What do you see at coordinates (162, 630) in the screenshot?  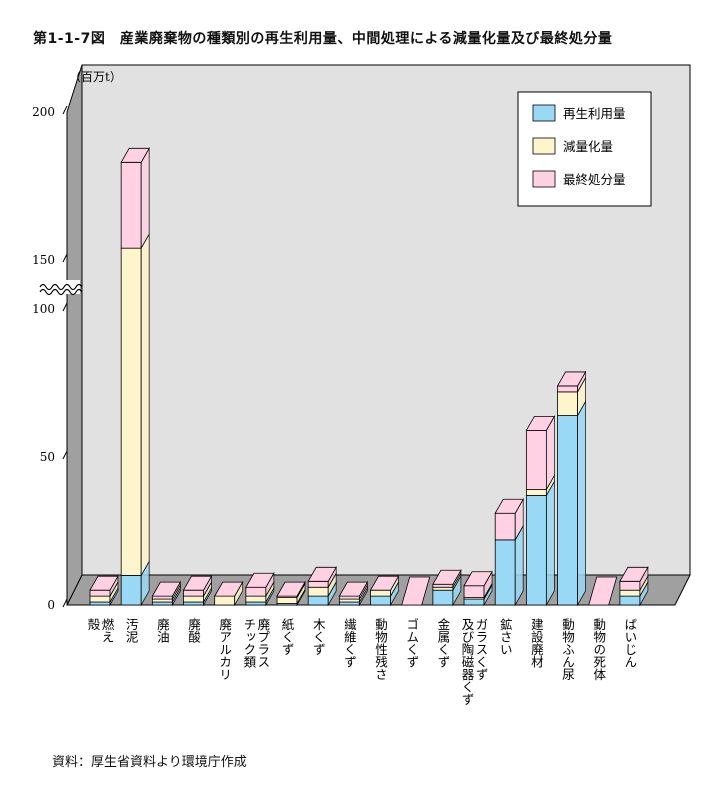 I see `category-label: 廃油` at bounding box center [162, 630].